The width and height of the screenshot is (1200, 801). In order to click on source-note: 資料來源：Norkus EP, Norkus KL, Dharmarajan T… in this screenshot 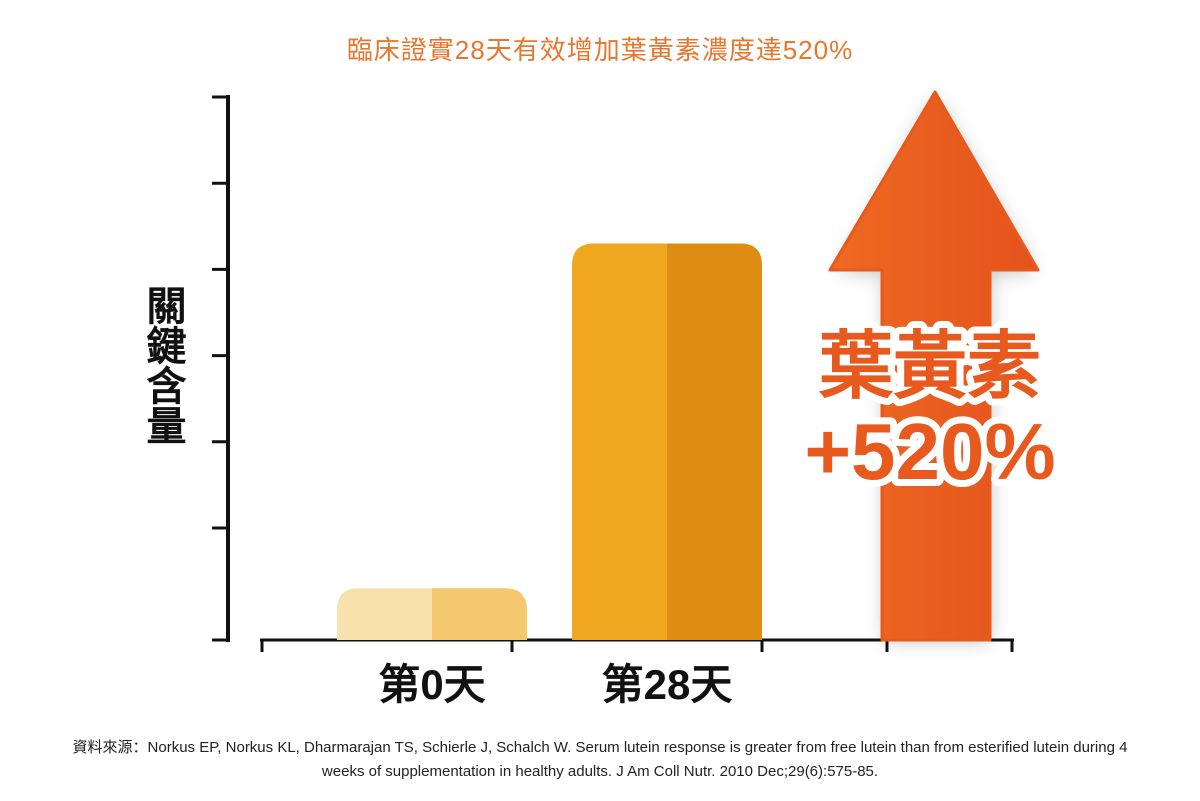, I will do `click(600, 759)`.